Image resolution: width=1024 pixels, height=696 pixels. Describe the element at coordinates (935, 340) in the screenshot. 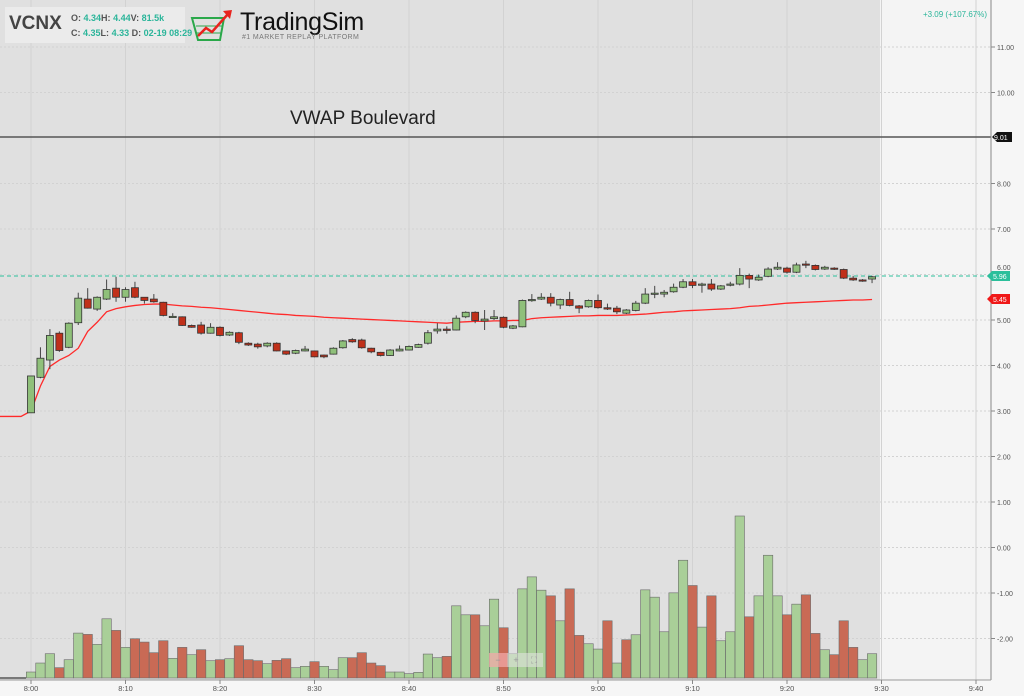

I see `future-area` at that location.